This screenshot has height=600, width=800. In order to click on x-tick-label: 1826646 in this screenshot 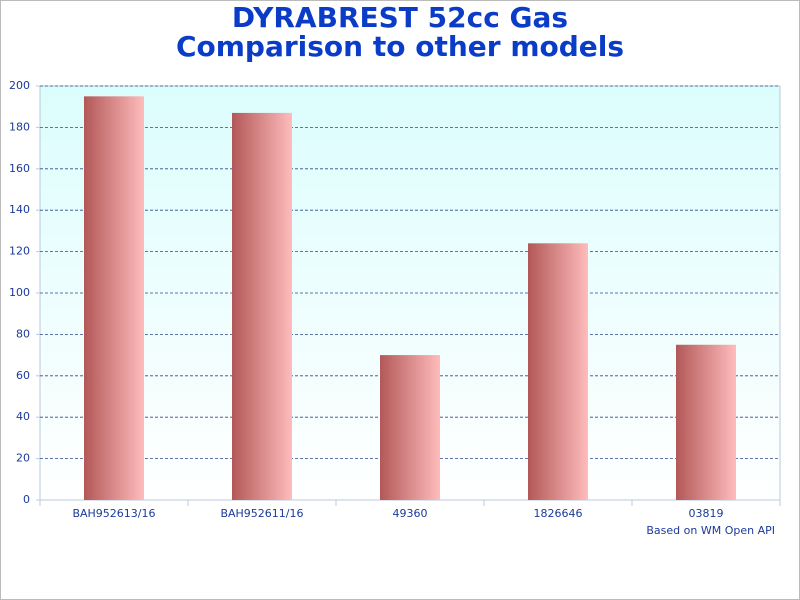, I will do `click(558, 513)`.